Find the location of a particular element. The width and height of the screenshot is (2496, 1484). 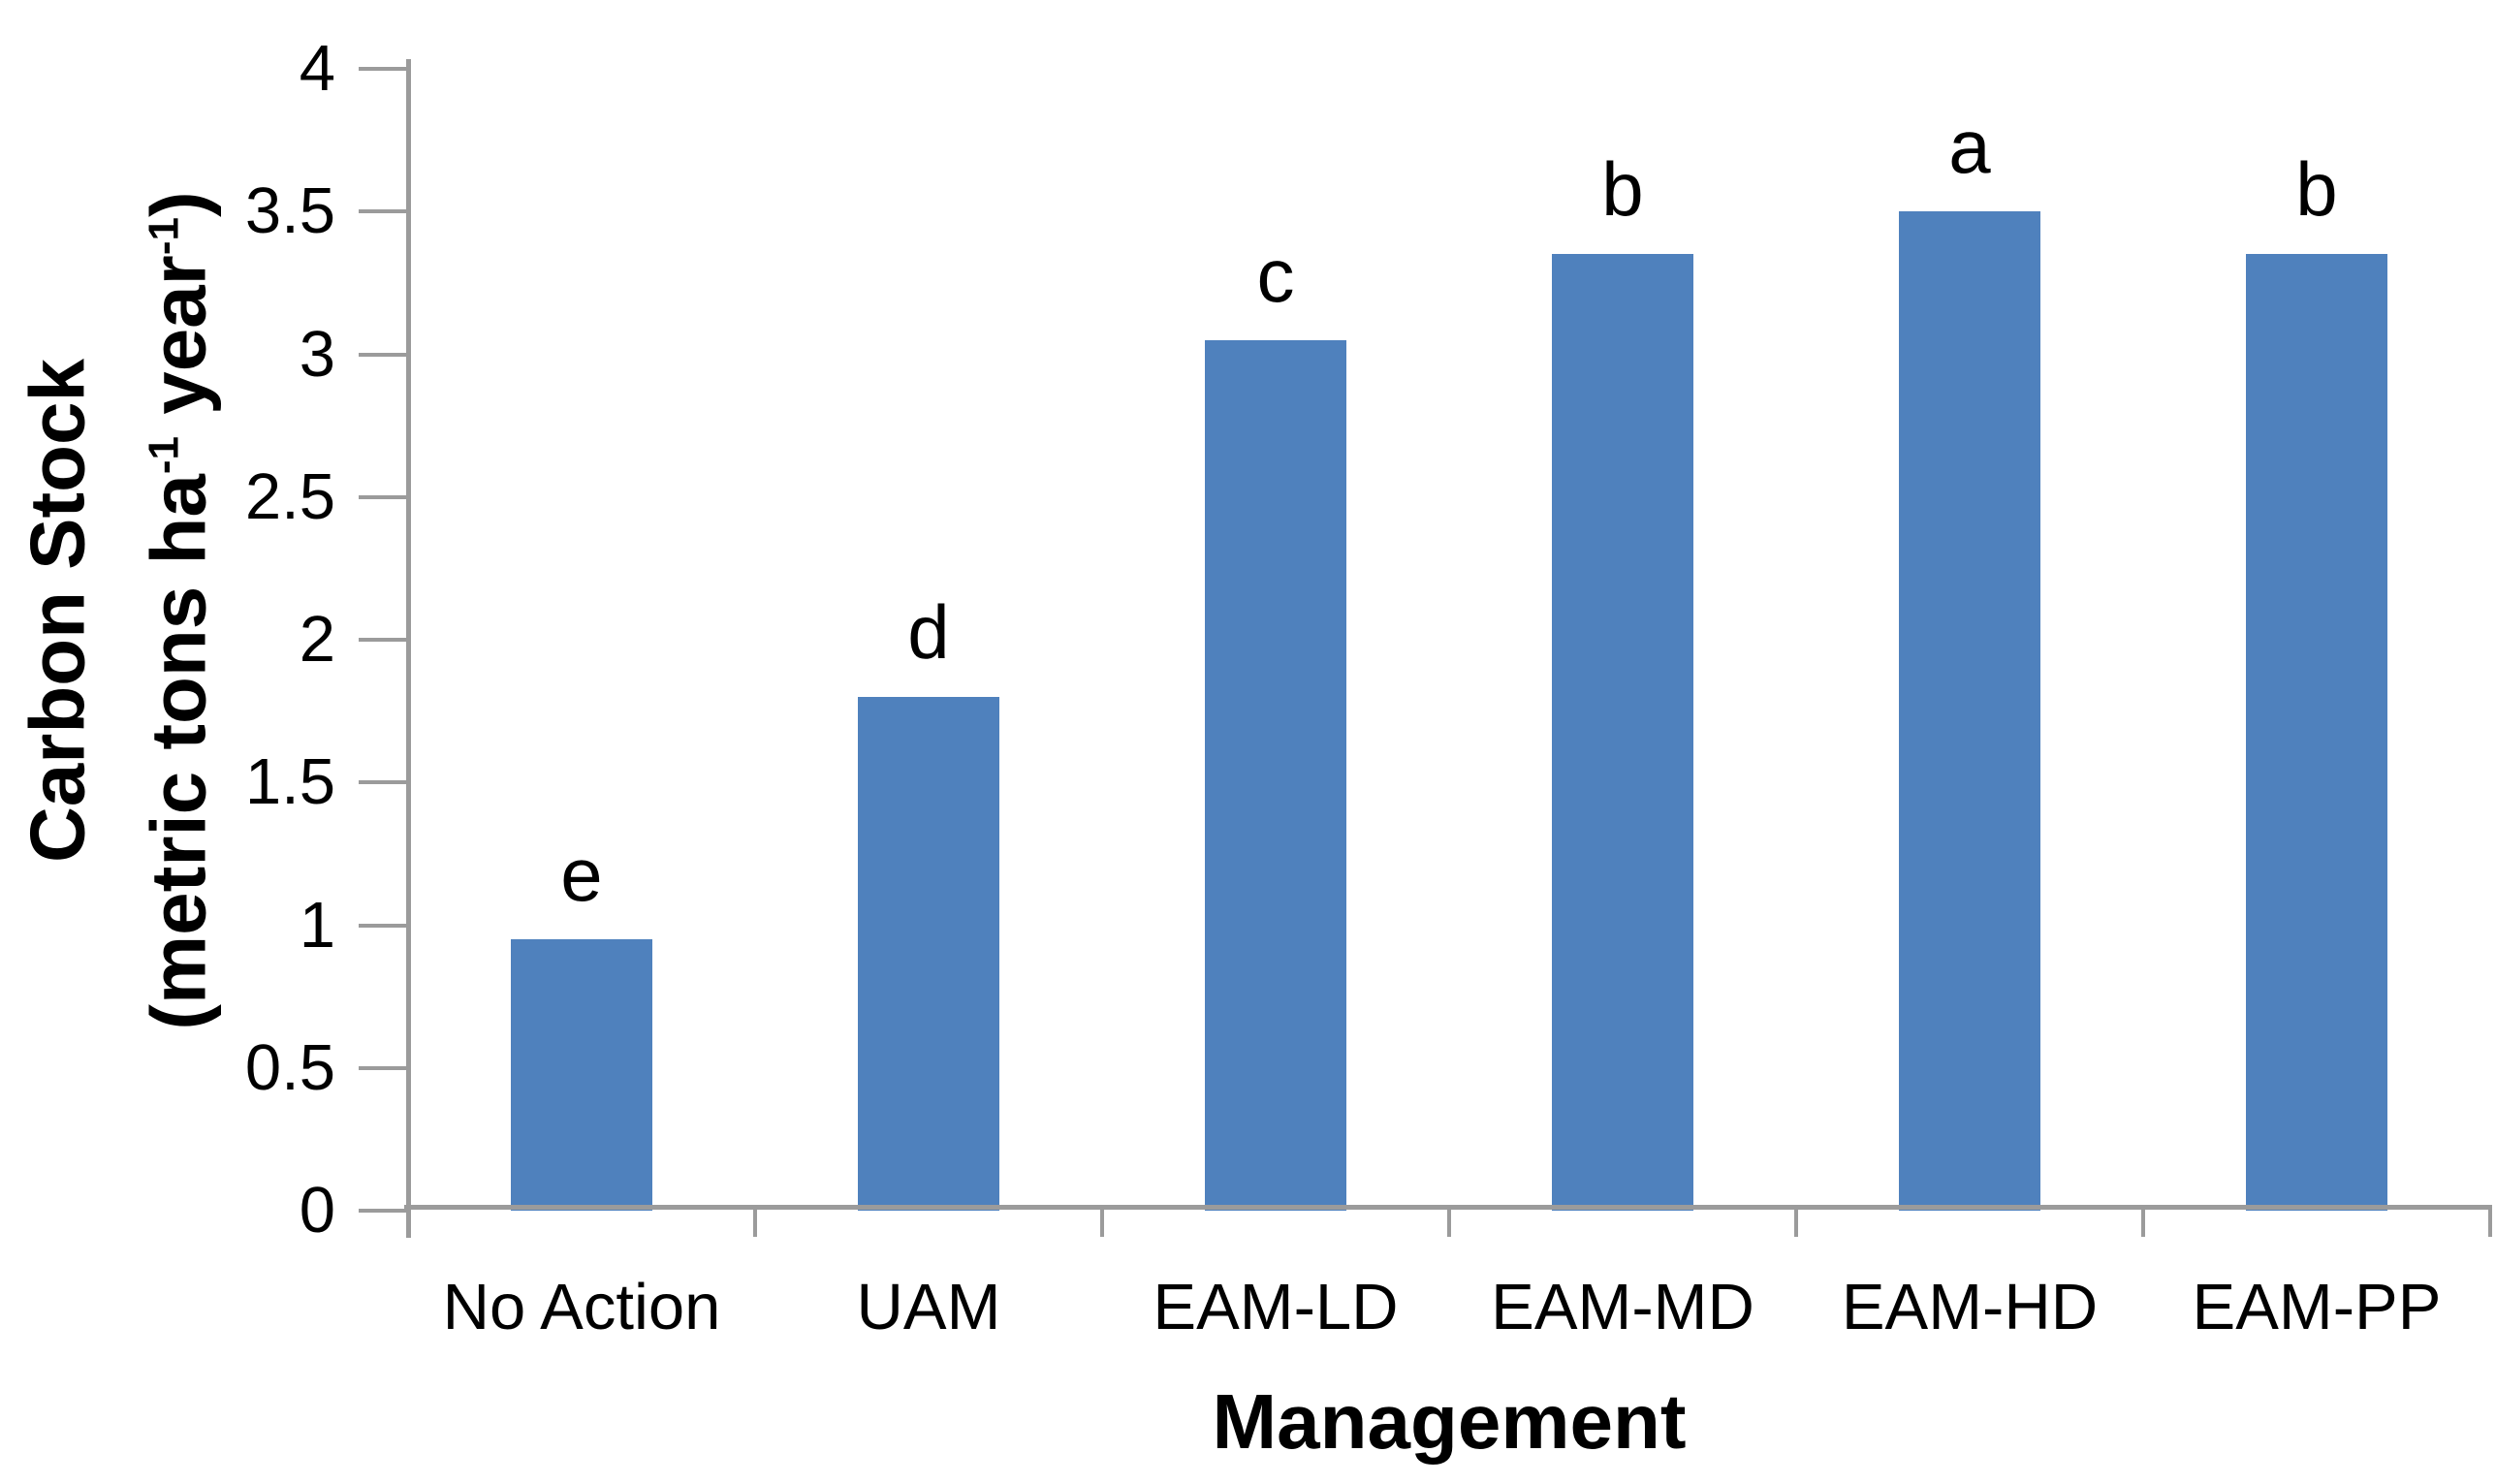

category-label: UAM is located at coordinates (928, 1307).